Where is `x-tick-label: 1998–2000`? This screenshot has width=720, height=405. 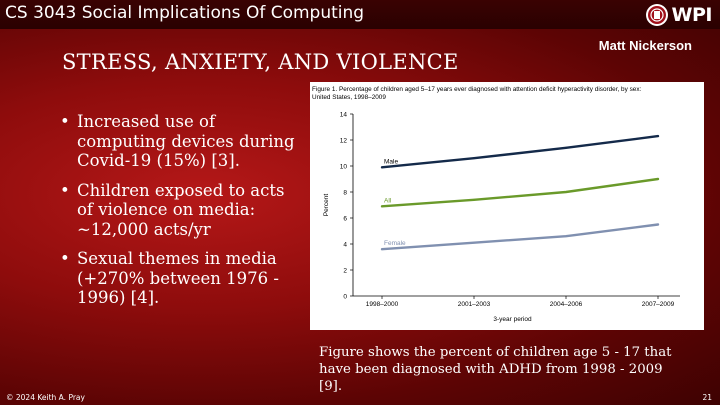 x-tick-label: 1998–2000 is located at coordinates (382, 304).